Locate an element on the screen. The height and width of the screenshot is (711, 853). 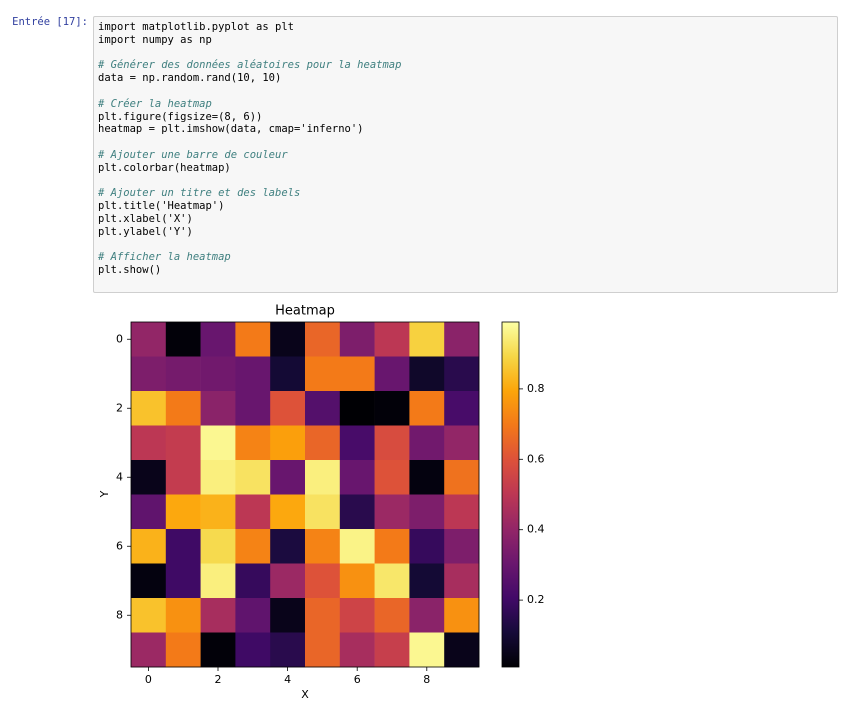
code-line: plt.ylabel('Y') is located at coordinates (145, 231).